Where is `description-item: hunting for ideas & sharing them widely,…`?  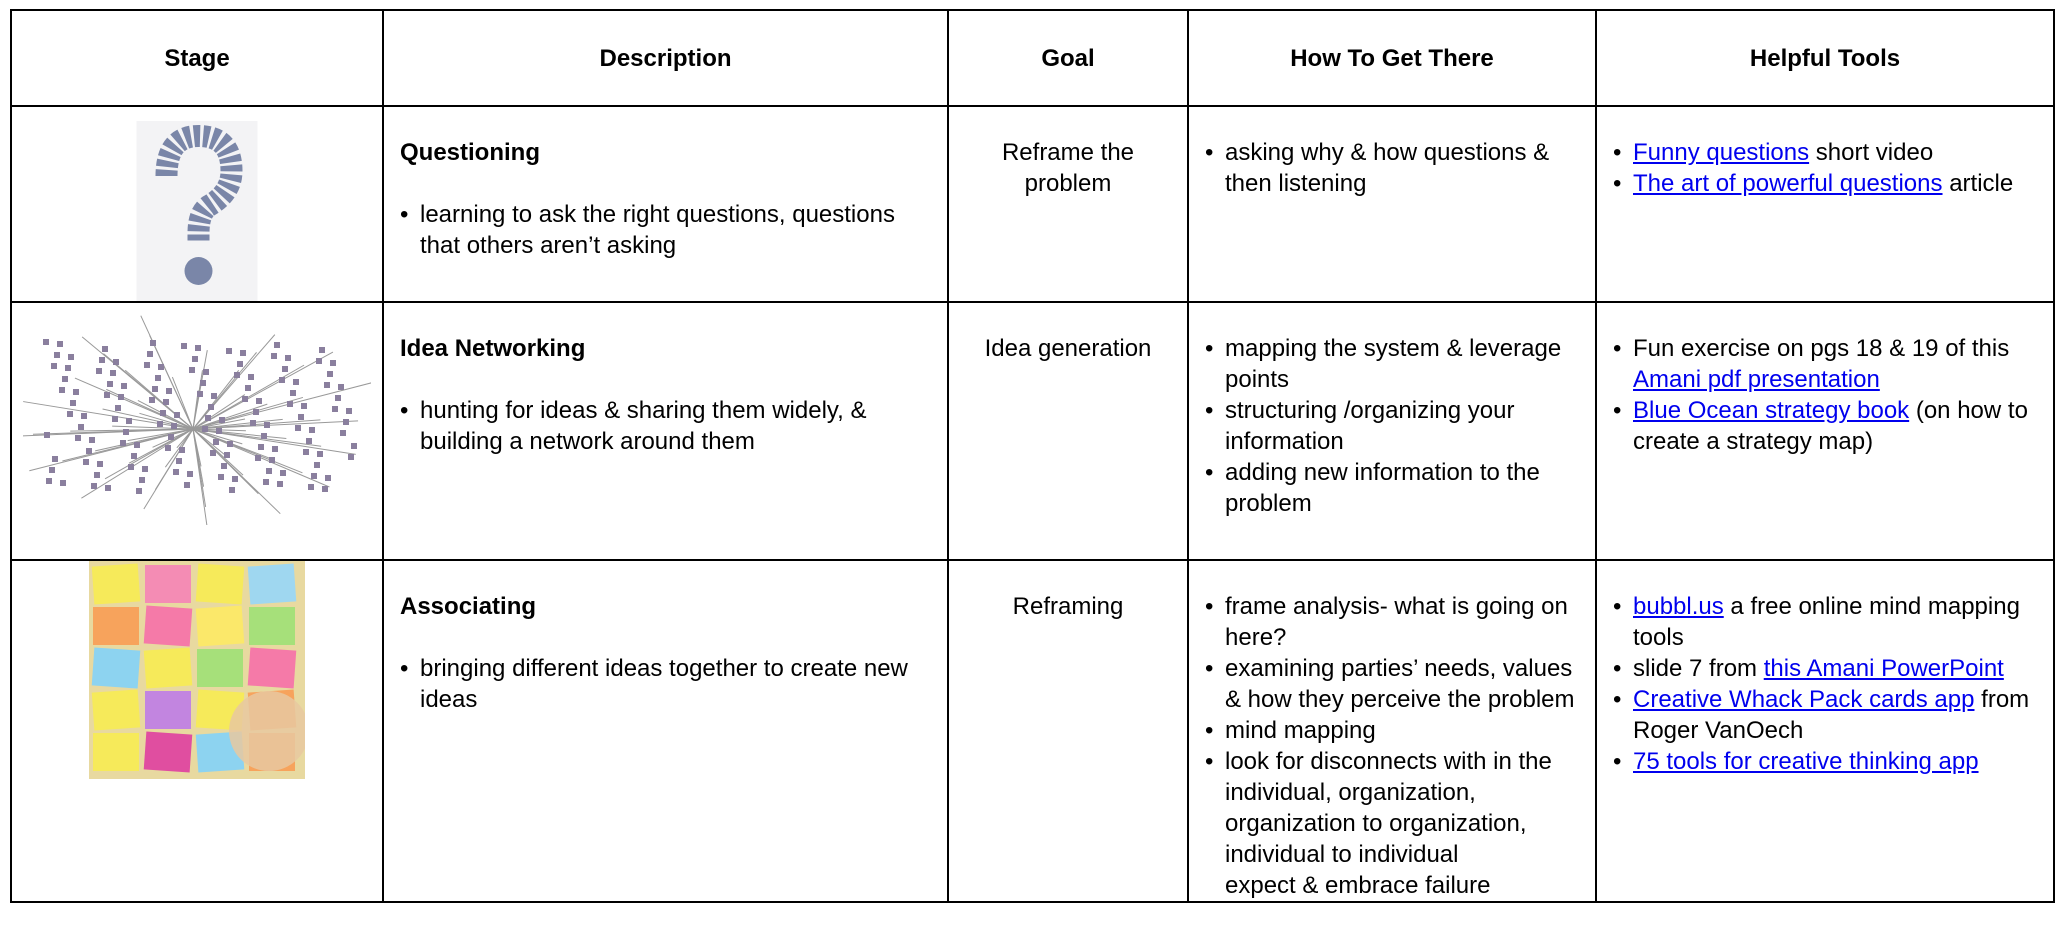
description-item: hunting for ideas & sharing them widely,… is located at coordinates (665, 426).